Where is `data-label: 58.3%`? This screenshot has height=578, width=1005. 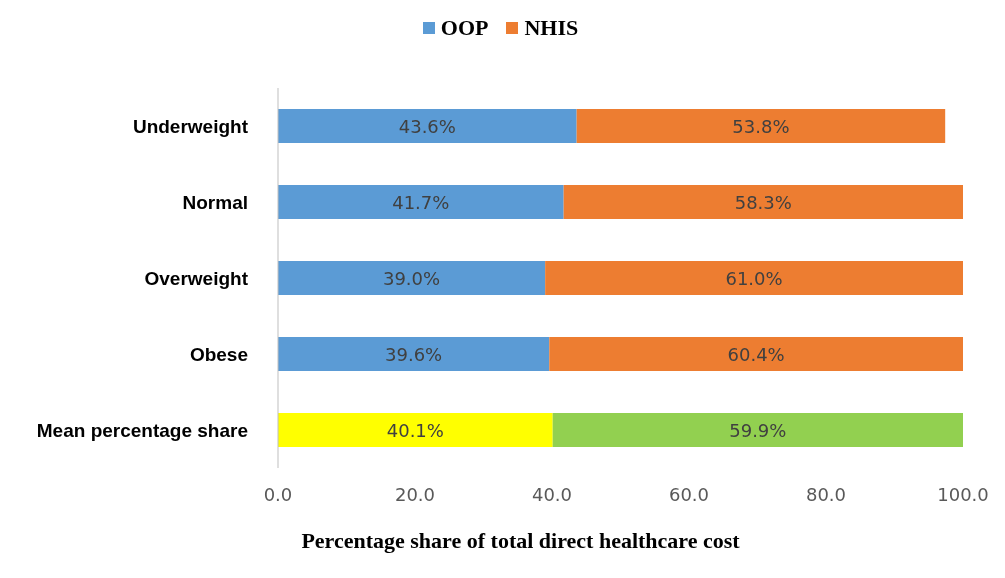
data-label: 58.3% is located at coordinates (763, 202).